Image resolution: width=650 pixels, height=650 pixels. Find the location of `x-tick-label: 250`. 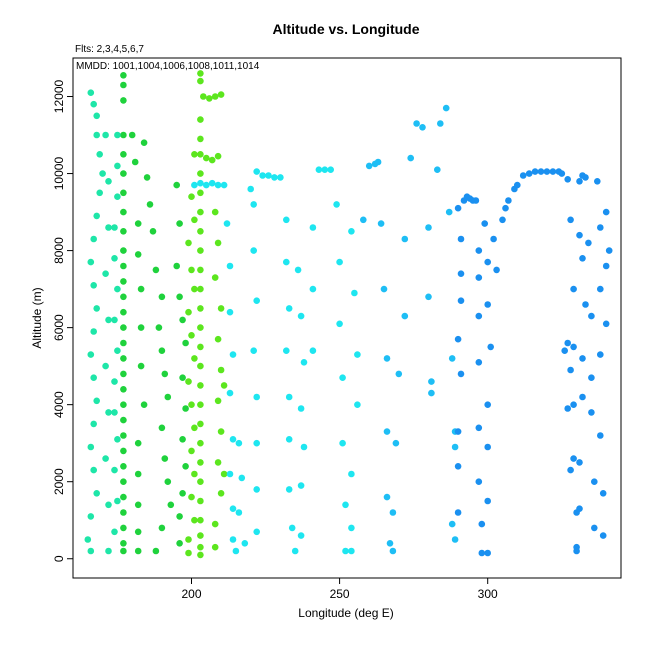

x-tick-label: 250 is located at coordinates (340, 594).